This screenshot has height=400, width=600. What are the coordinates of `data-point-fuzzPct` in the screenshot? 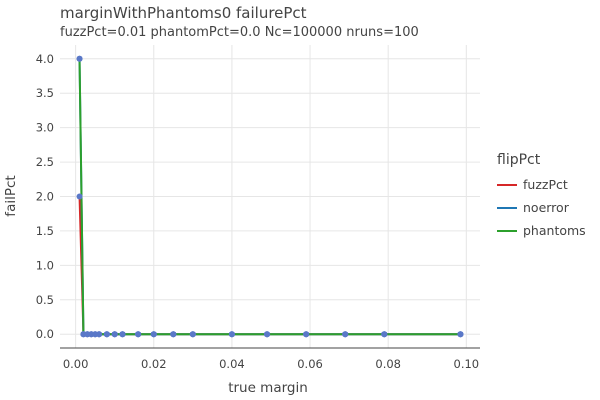 It's located at (79, 196).